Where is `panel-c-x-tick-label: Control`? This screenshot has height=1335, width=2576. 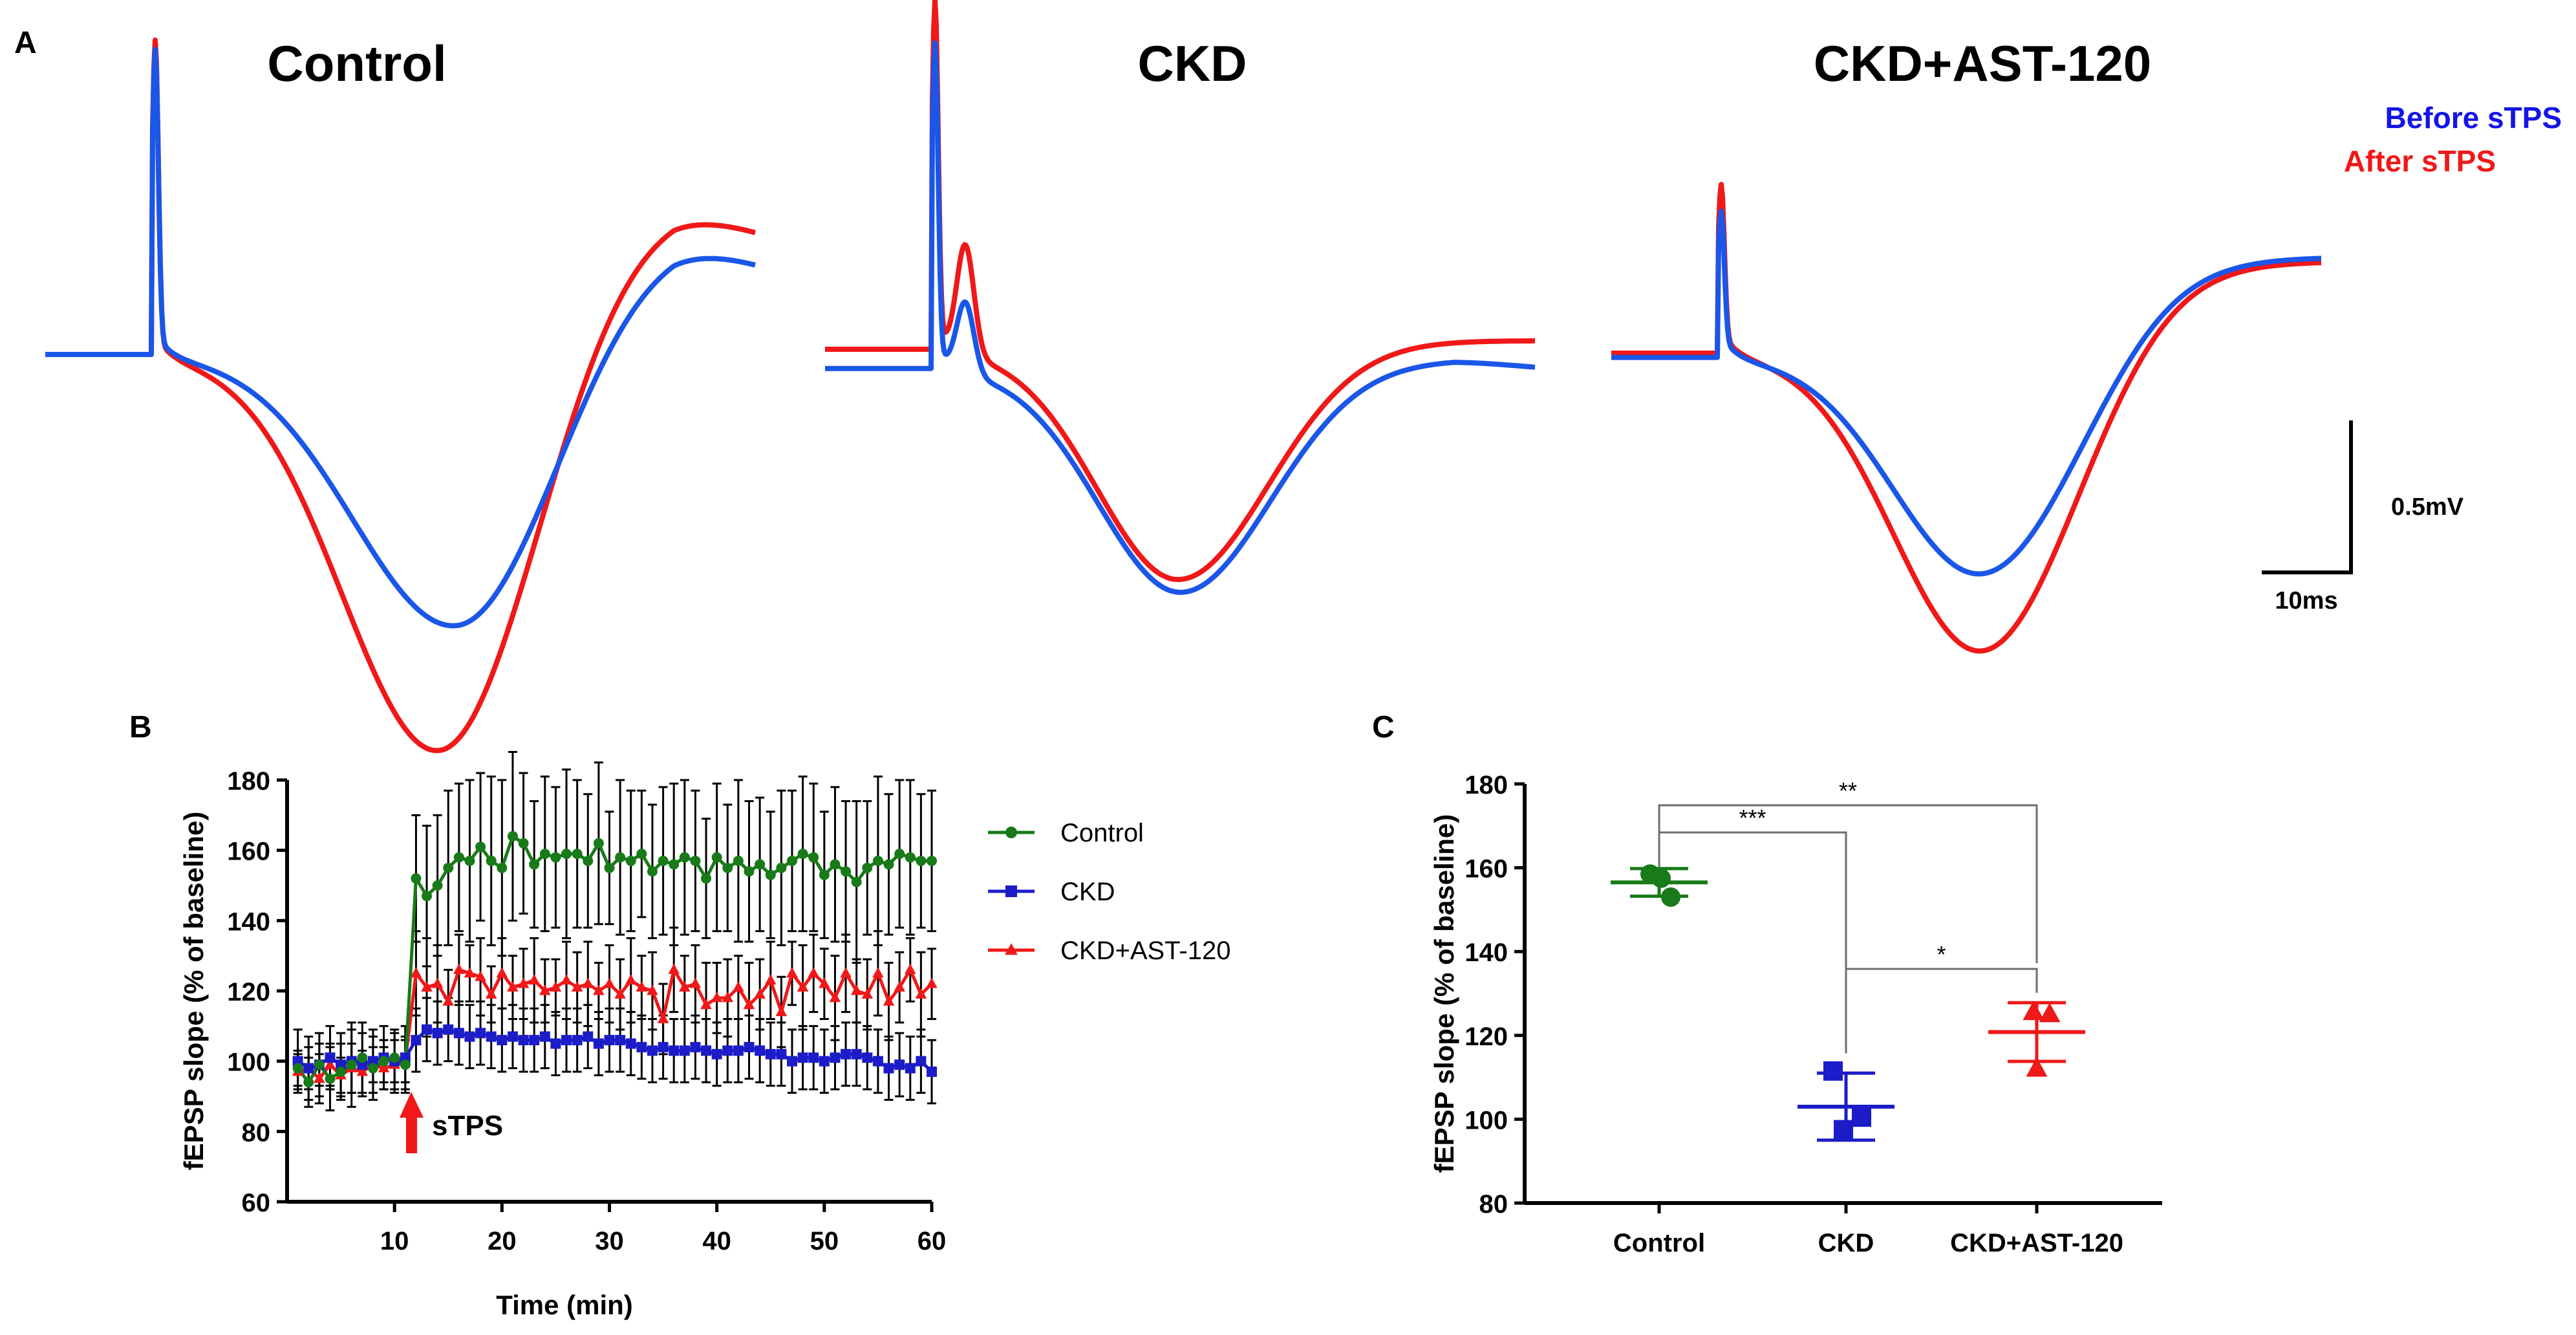
panel-c-x-tick-label: Control is located at coordinates (1659, 1243).